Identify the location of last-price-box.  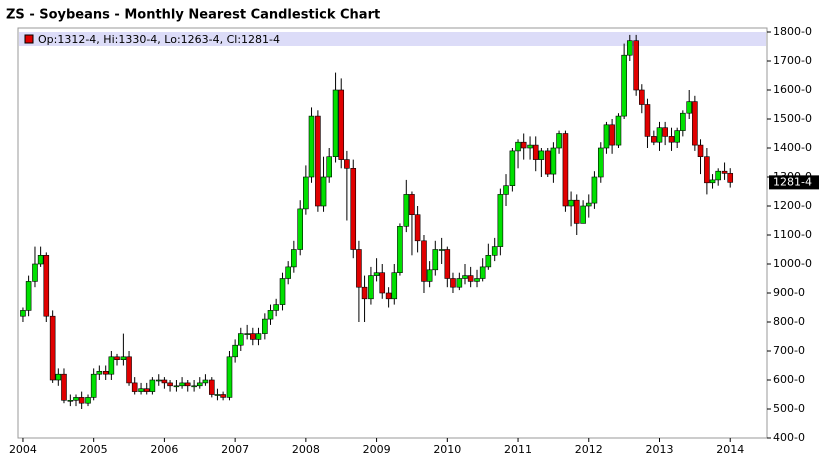
(794, 182).